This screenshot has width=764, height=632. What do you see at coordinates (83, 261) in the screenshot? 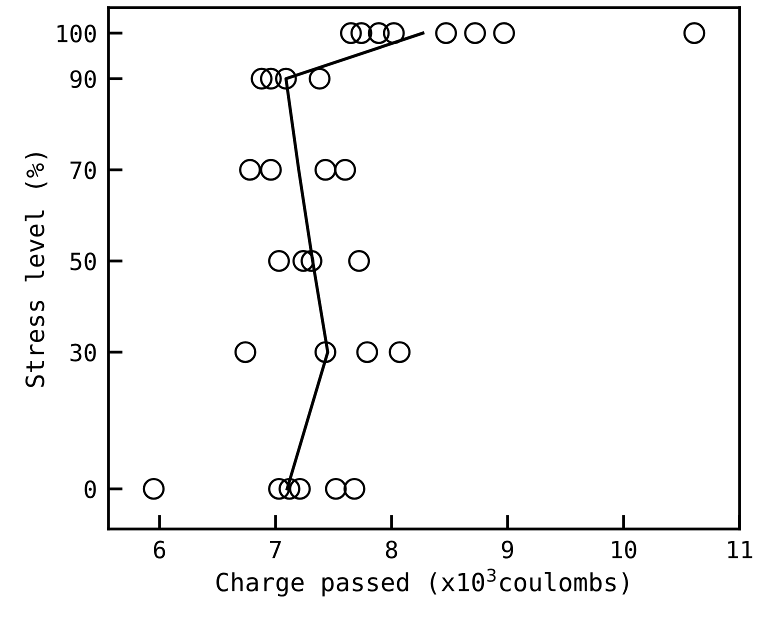
I see `y-tick-label: 50` at bounding box center [83, 261].